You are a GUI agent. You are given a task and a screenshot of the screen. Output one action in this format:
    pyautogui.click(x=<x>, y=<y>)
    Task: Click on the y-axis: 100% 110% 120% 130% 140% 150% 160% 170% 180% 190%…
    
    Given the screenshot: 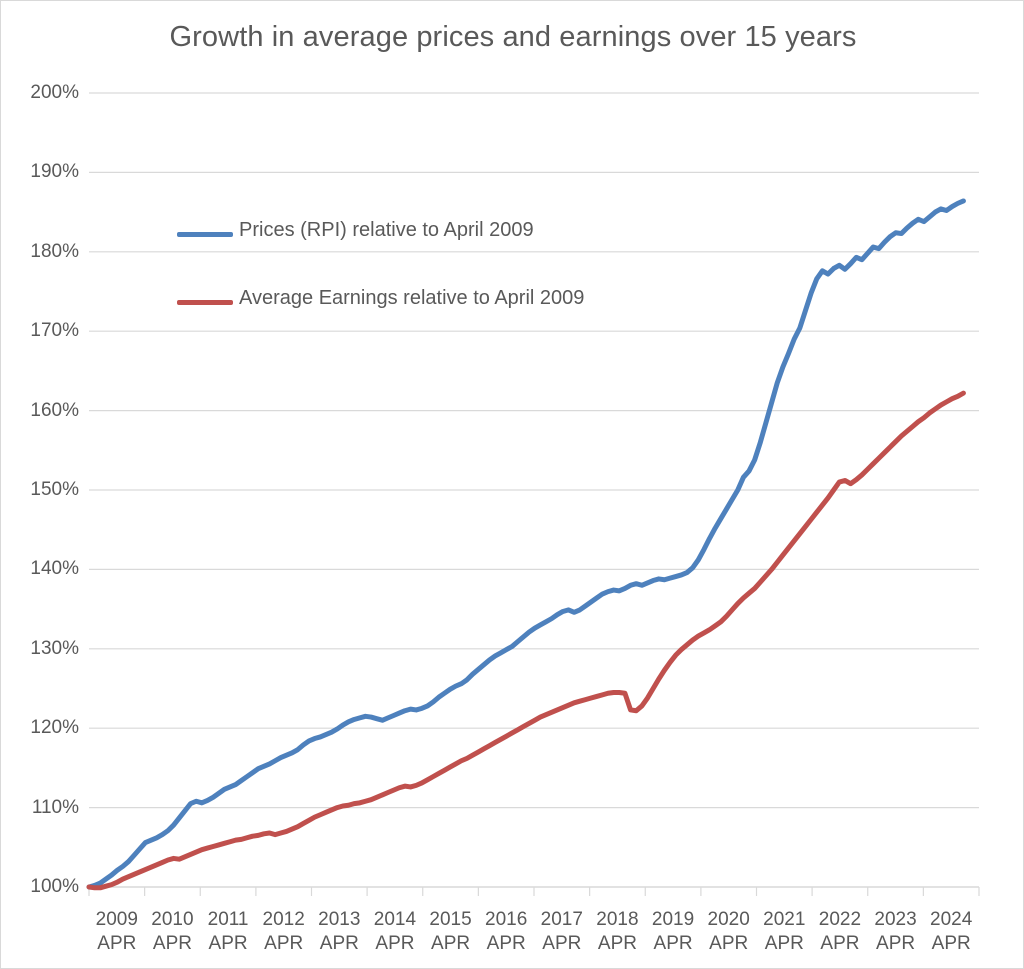 What is the action you would take?
    pyautogui.click(x=44, y=484)
    